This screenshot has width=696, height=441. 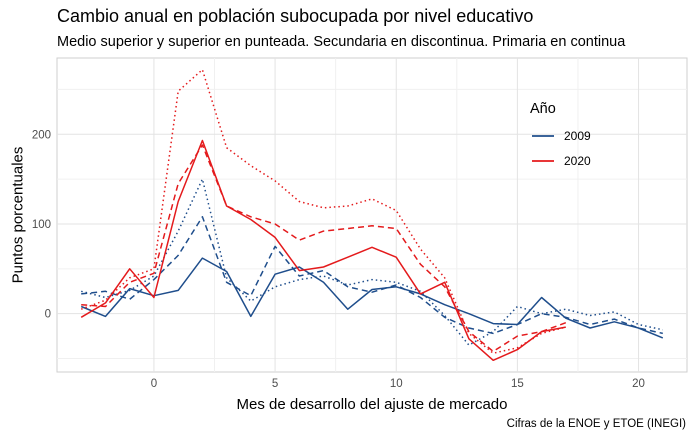 I want to click on x-tick-label: 15, so click(x=517, y=384).